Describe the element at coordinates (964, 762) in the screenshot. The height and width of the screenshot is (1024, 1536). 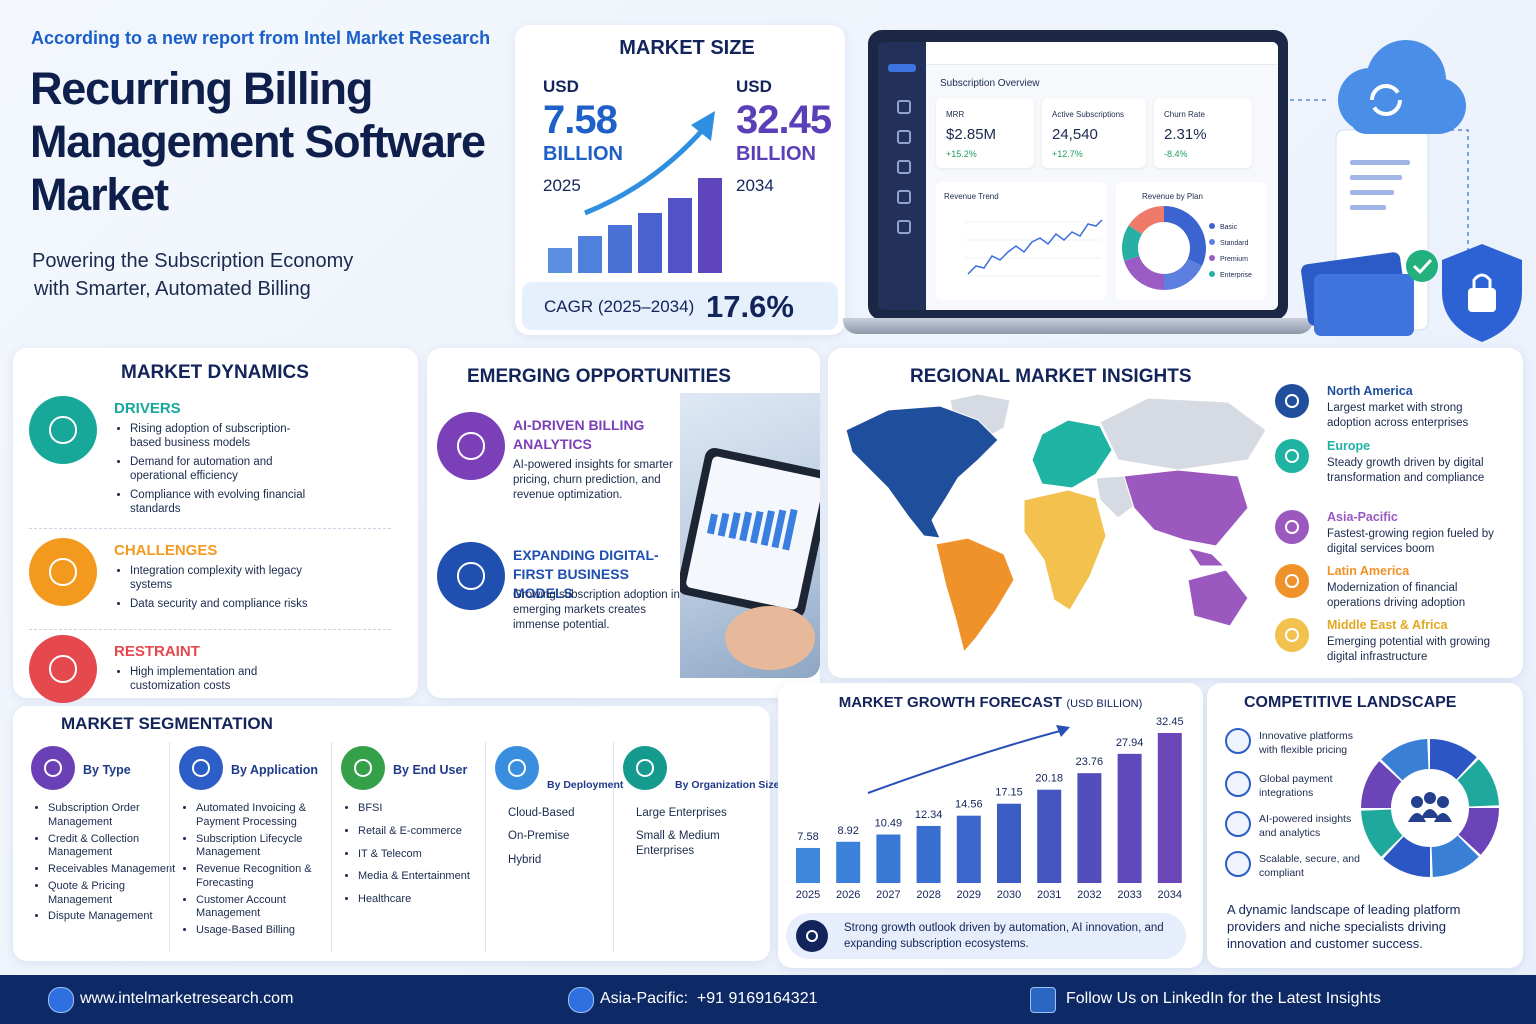
I see `deco-arrow` at that location.